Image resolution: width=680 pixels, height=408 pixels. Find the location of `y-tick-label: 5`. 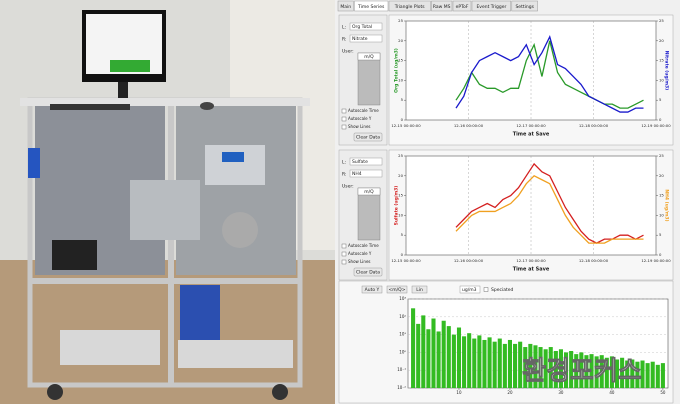

y-tick-label: 5 is located at coordinates (402, 99).